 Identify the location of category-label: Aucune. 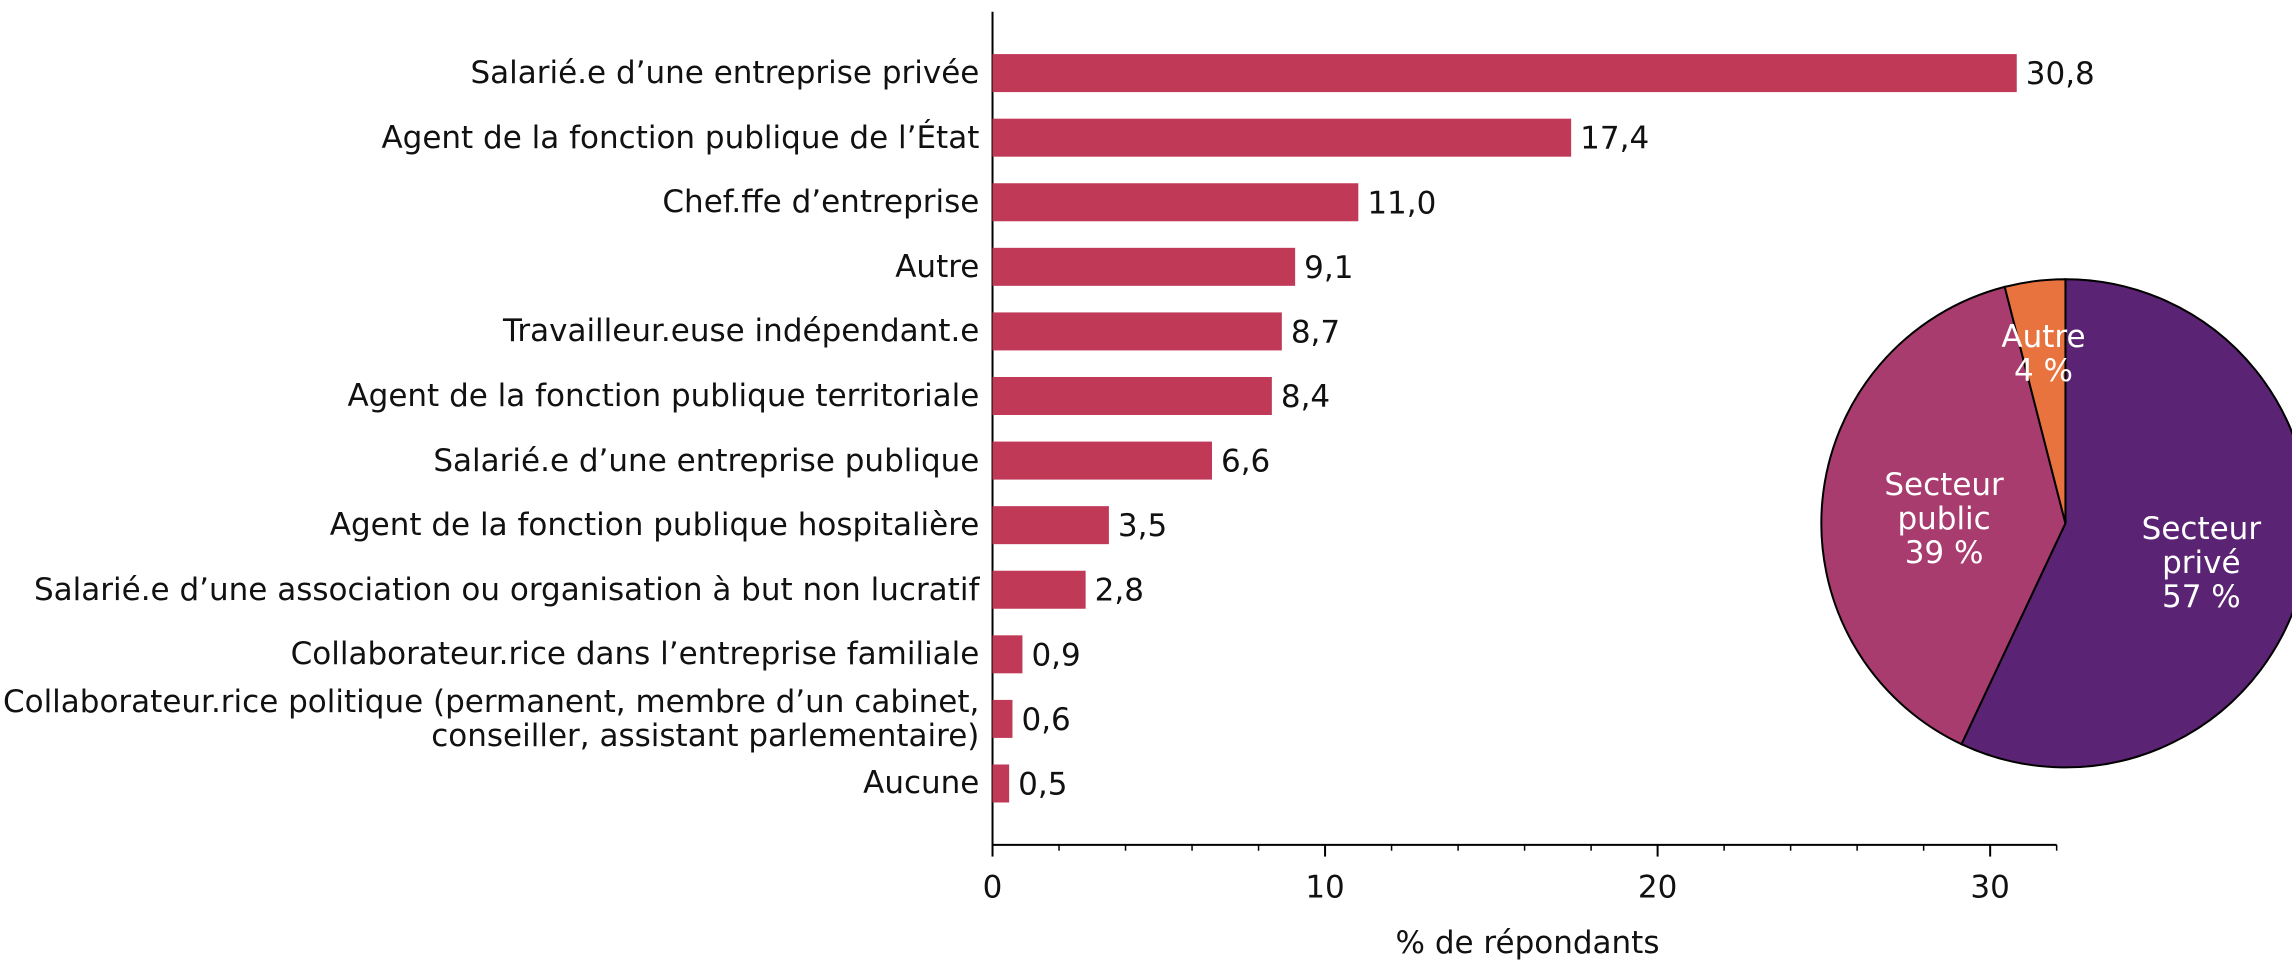
(921, 783).